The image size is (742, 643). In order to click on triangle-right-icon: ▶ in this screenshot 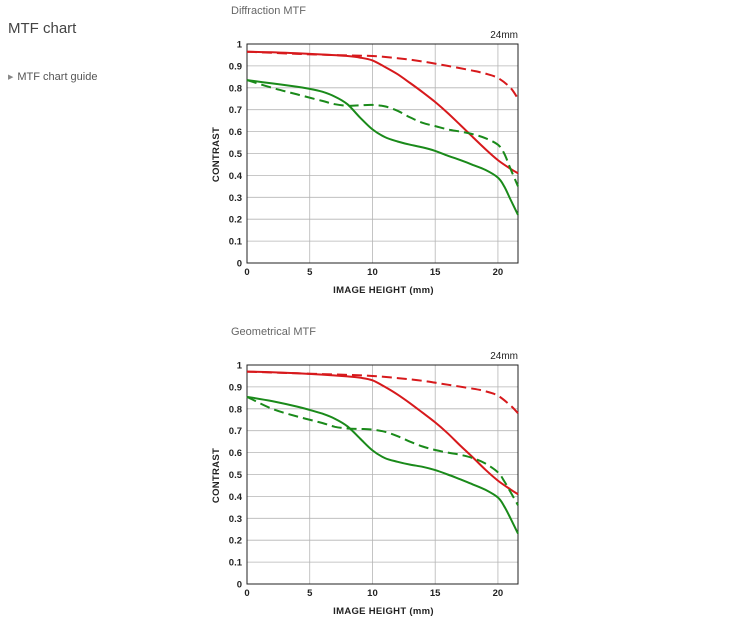, I will do `click(11, 77)`.